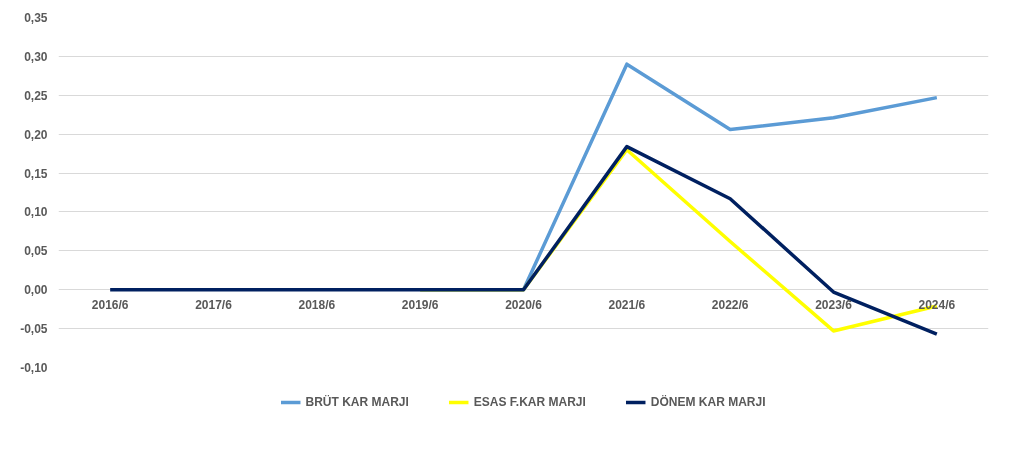 The width and height of the screenshot is (1024, 449). What do you see at coordinates (36, 212) in the screenshot?
I see `y-tick-label: 0,10` at bounding box center [36, 212].